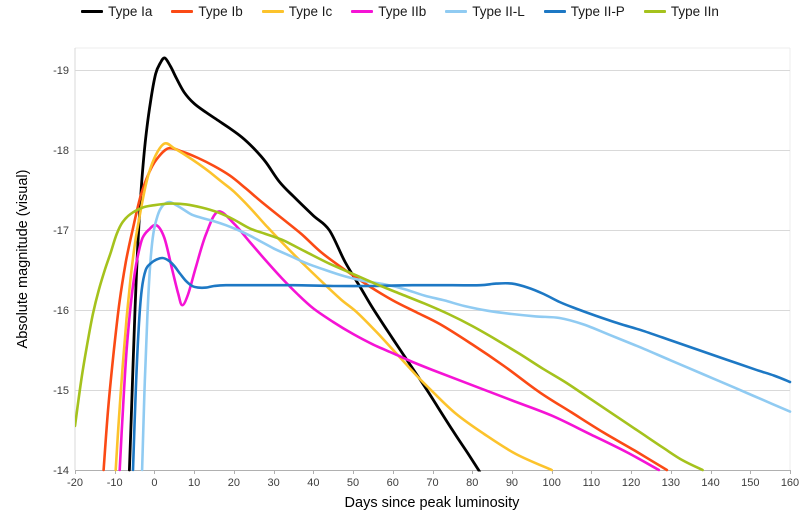 This screenshot has width=800, height=518. Describe the element at coordinates (130, 11) in the screenshot. I see `legend-label: Type Ia` at that location.